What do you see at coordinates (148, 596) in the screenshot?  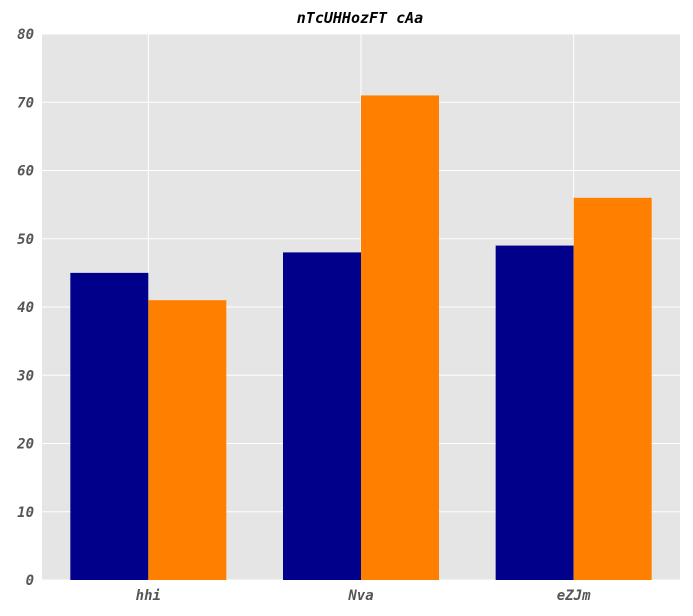 I see `x-tick-label: hhi` at bounding box center [148, 596].